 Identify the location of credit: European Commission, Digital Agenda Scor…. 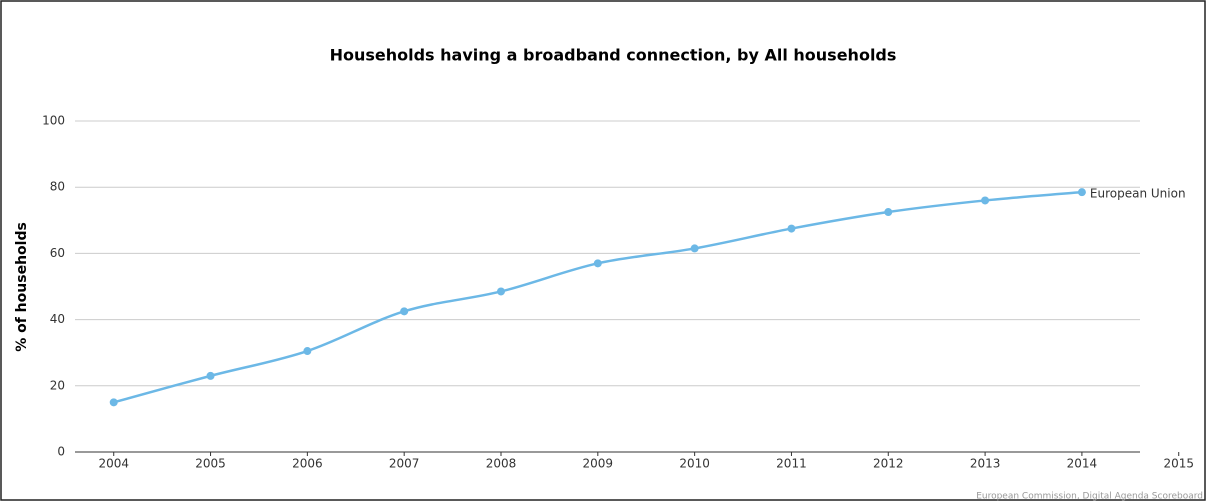
(1089, 496).